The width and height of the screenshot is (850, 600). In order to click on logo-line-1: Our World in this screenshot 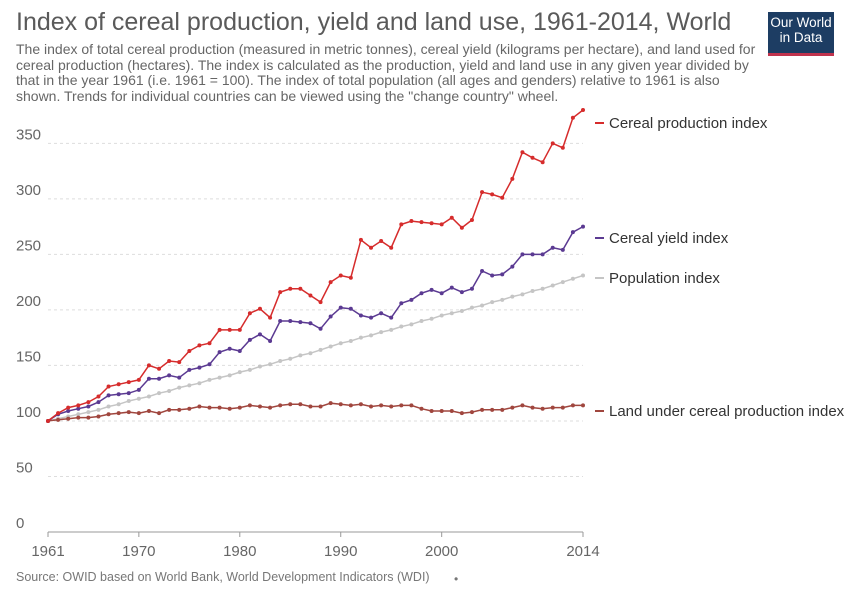, I will do `click(801, 22)`.